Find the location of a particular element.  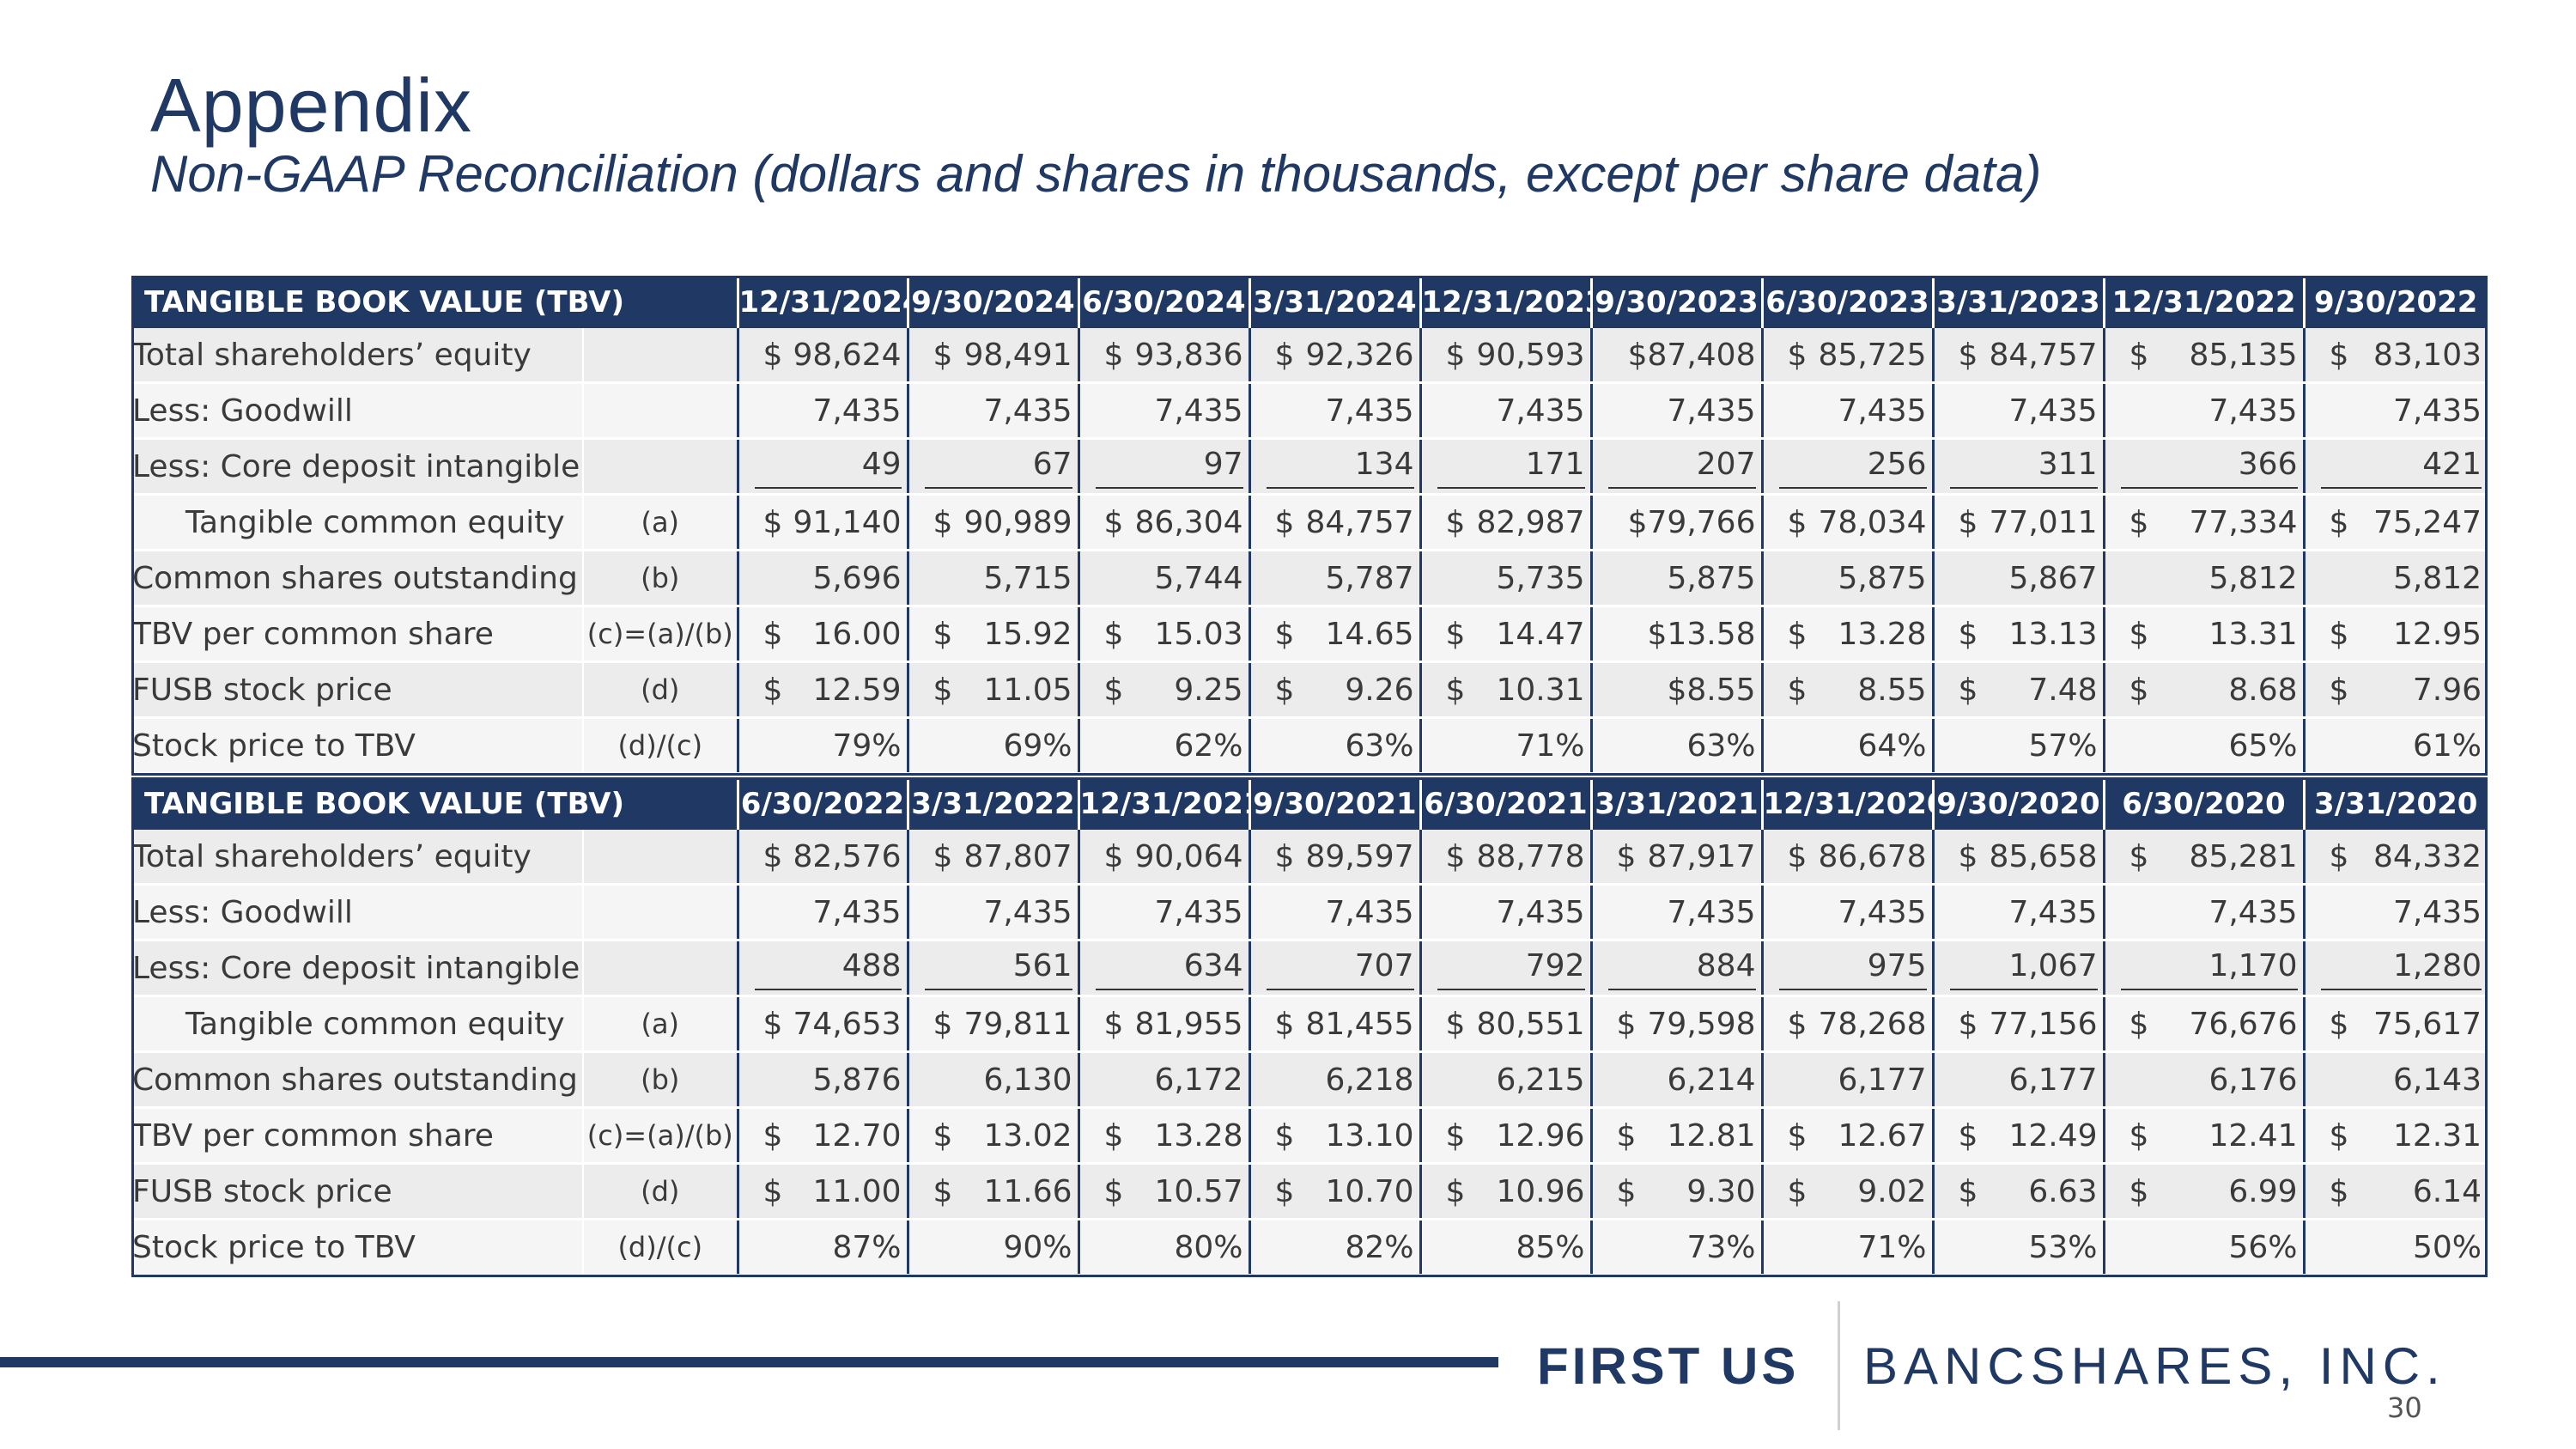

value-cell: 69% is located at coordinates (992, 746).